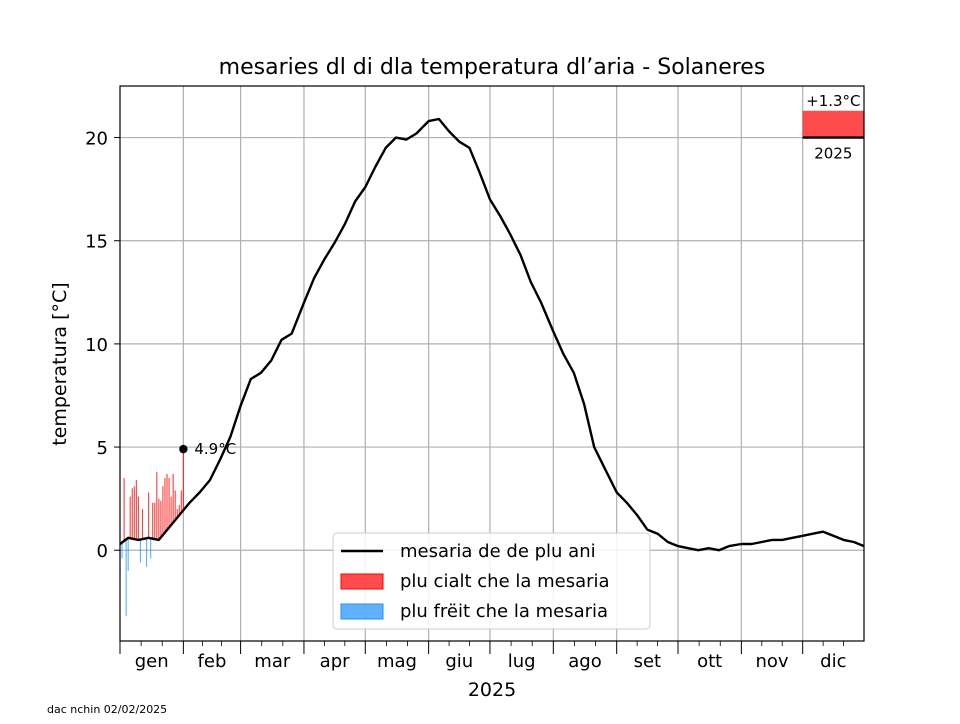  Describe the element at coordinates (584, 661) in the screenshot. I see `month-label: ago` at that location.